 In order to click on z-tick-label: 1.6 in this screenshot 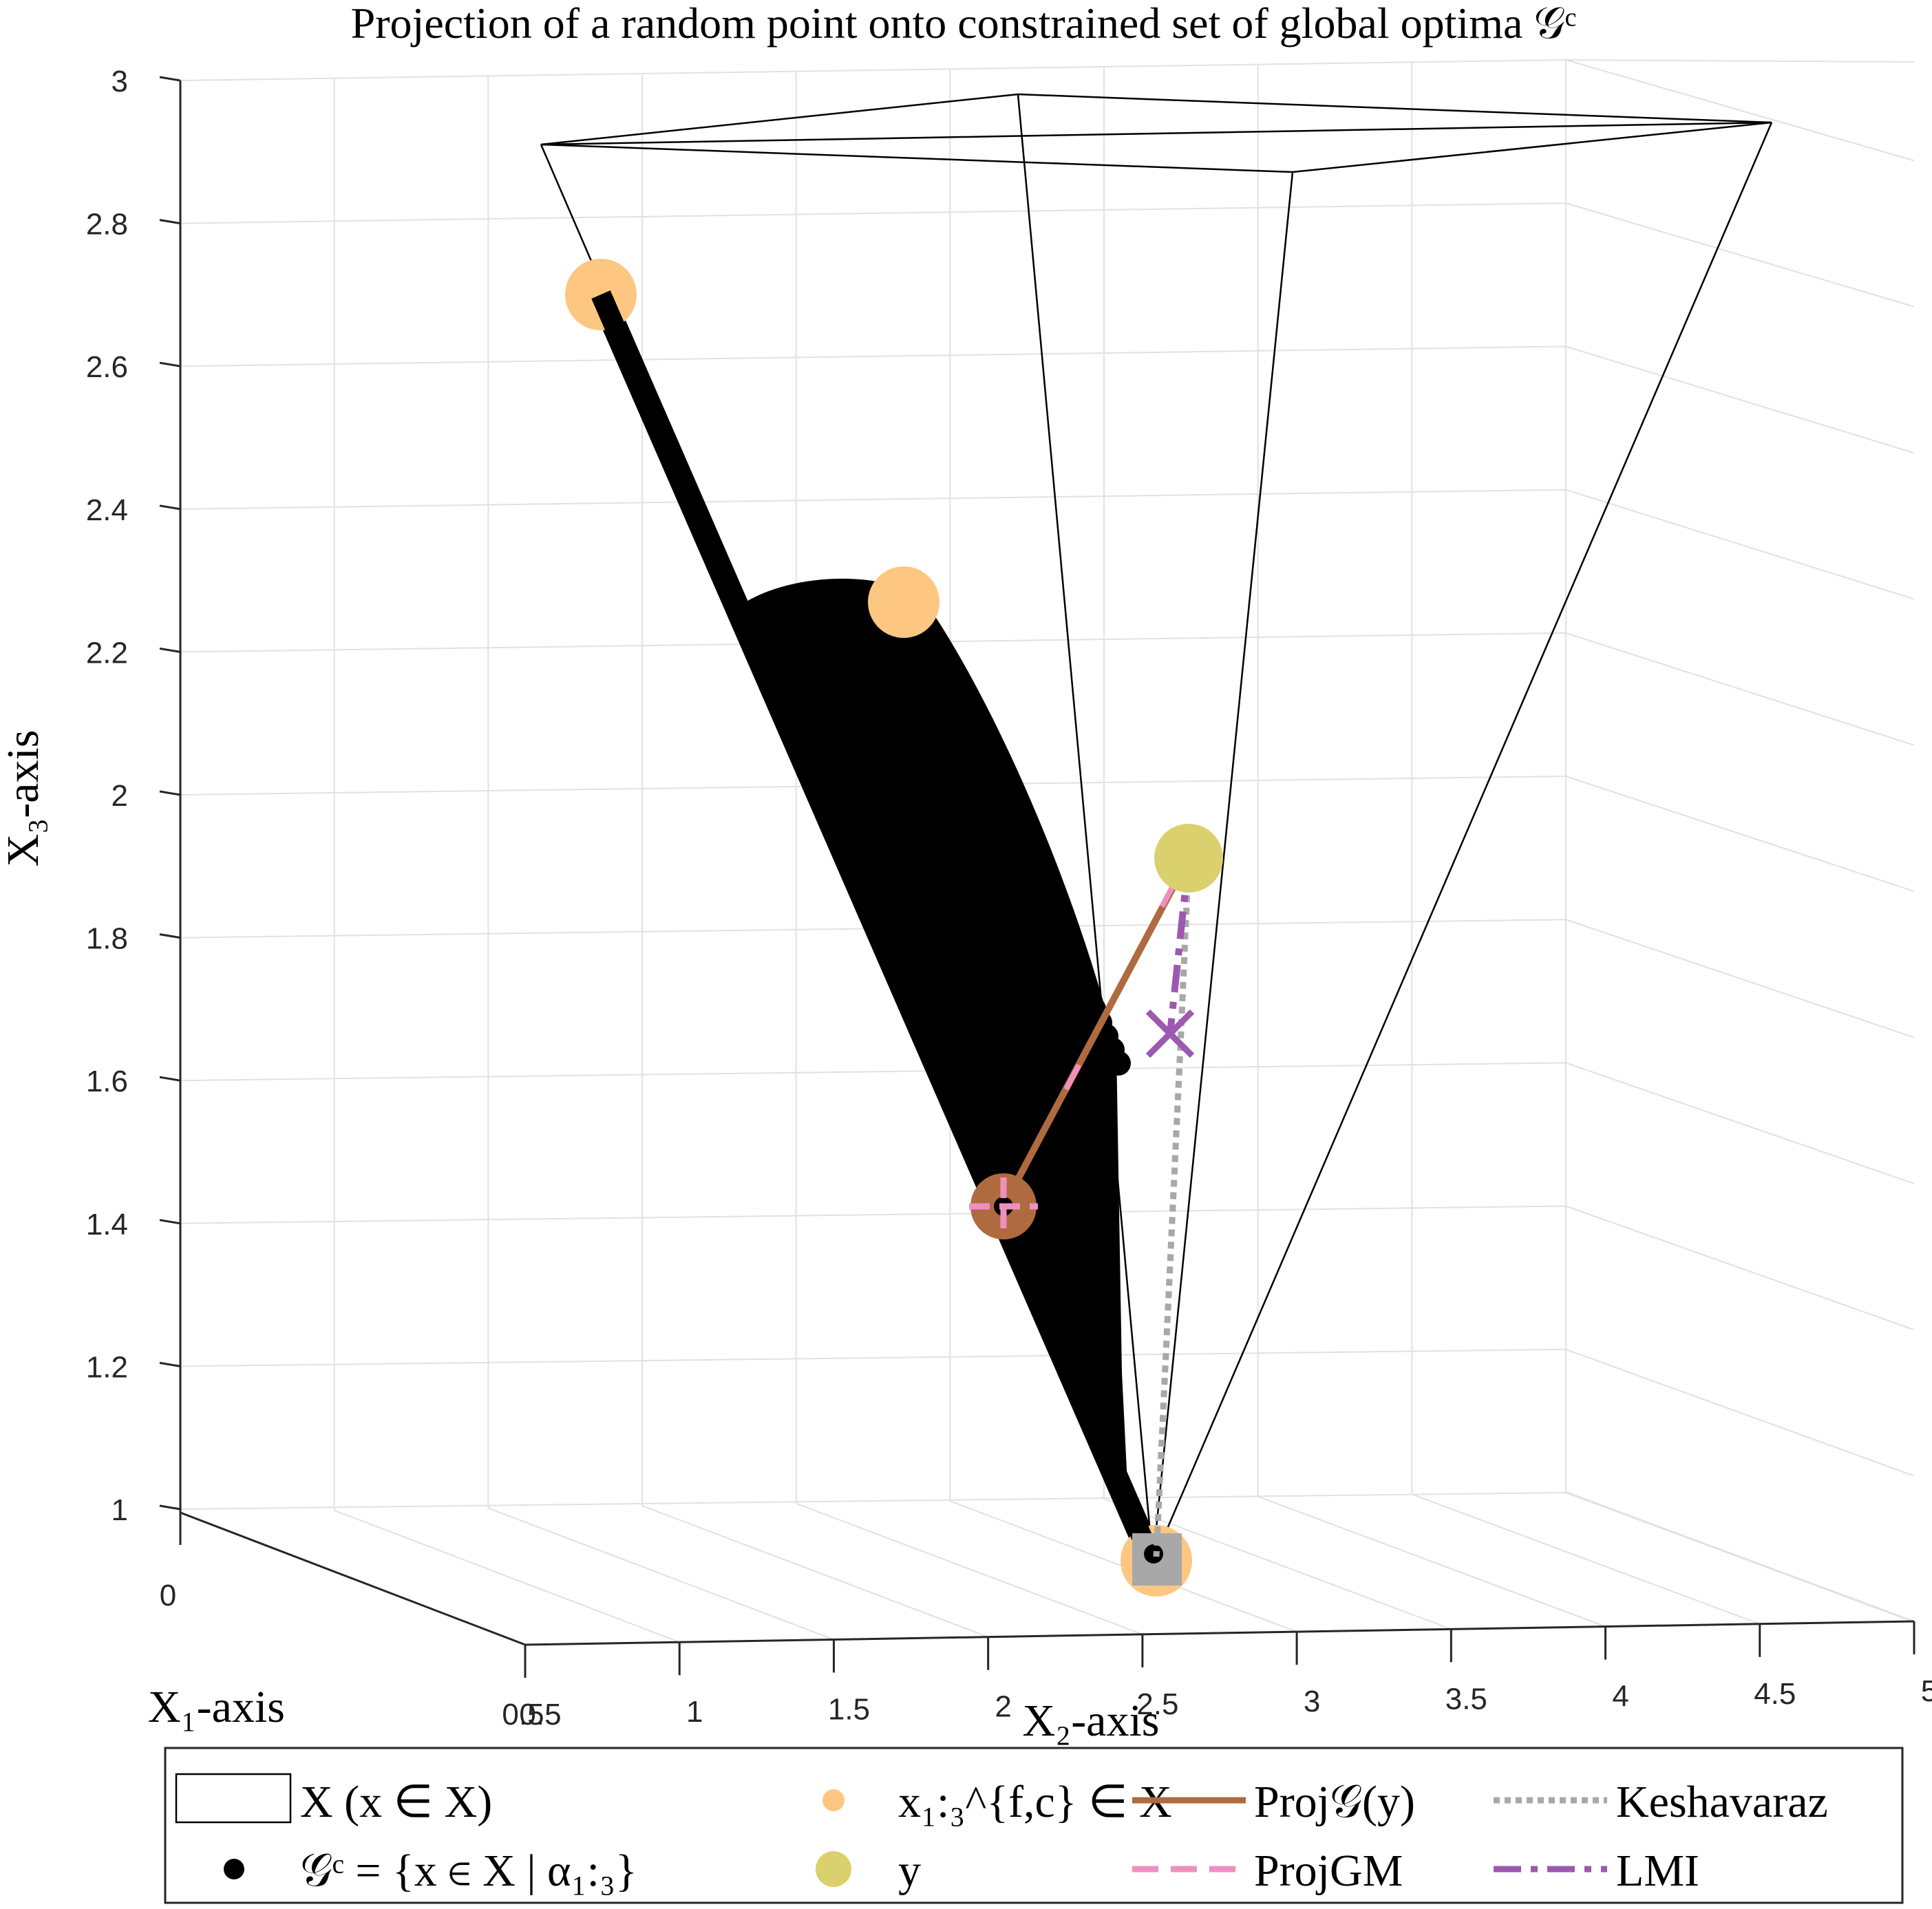, I will do `click(107, 1081)`.